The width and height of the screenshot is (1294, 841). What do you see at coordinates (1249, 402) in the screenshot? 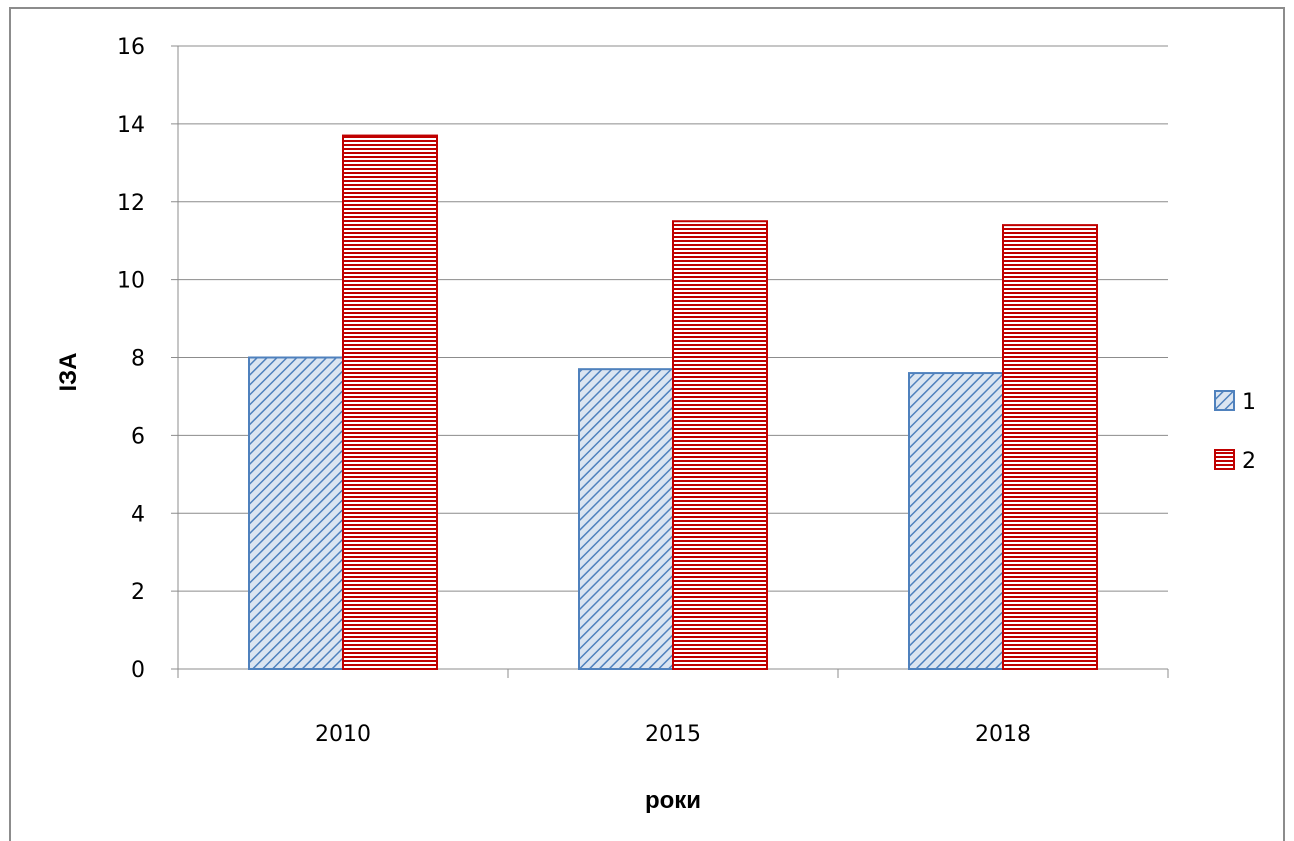
I see `legend-label-series-1: 1` at bounding box center [1249, 402].